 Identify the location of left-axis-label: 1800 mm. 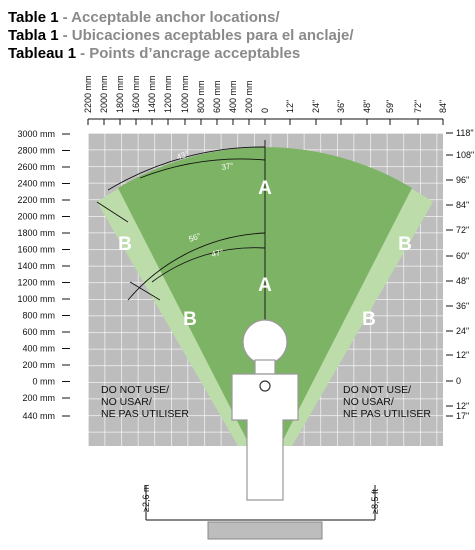
(36, 233).